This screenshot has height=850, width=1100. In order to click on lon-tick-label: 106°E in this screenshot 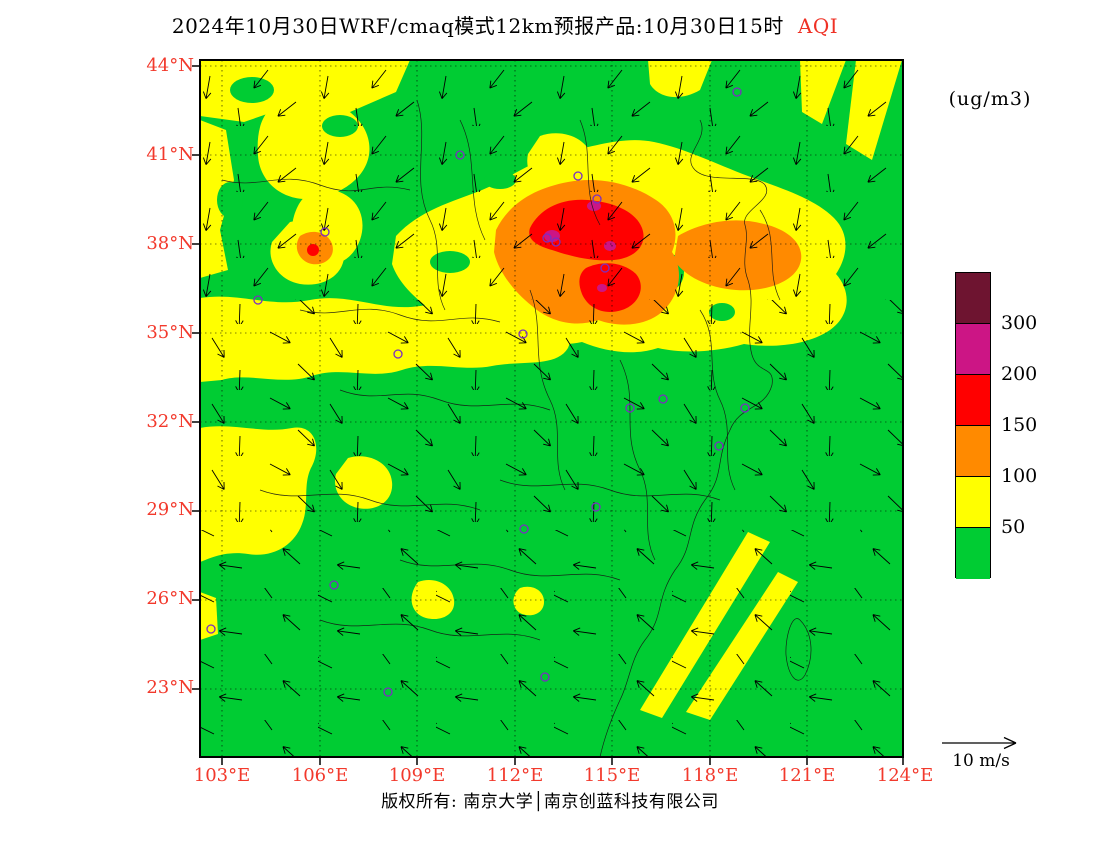, I will do `click(320, 775)`.